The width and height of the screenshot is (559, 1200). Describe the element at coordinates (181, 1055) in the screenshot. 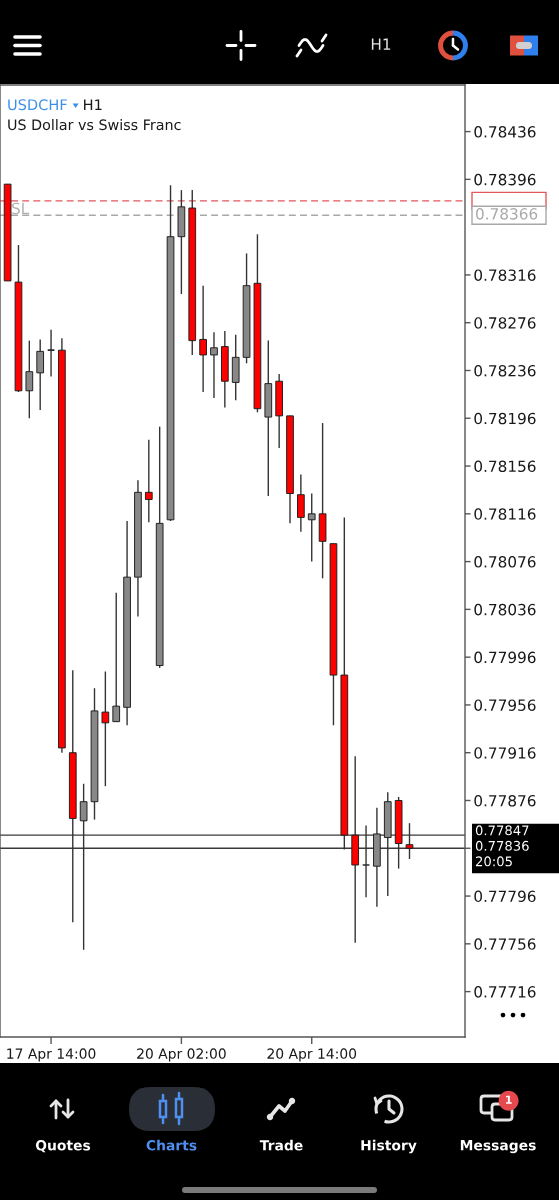

I see `x-tick-label: 20 Apr 02:00` at that location.